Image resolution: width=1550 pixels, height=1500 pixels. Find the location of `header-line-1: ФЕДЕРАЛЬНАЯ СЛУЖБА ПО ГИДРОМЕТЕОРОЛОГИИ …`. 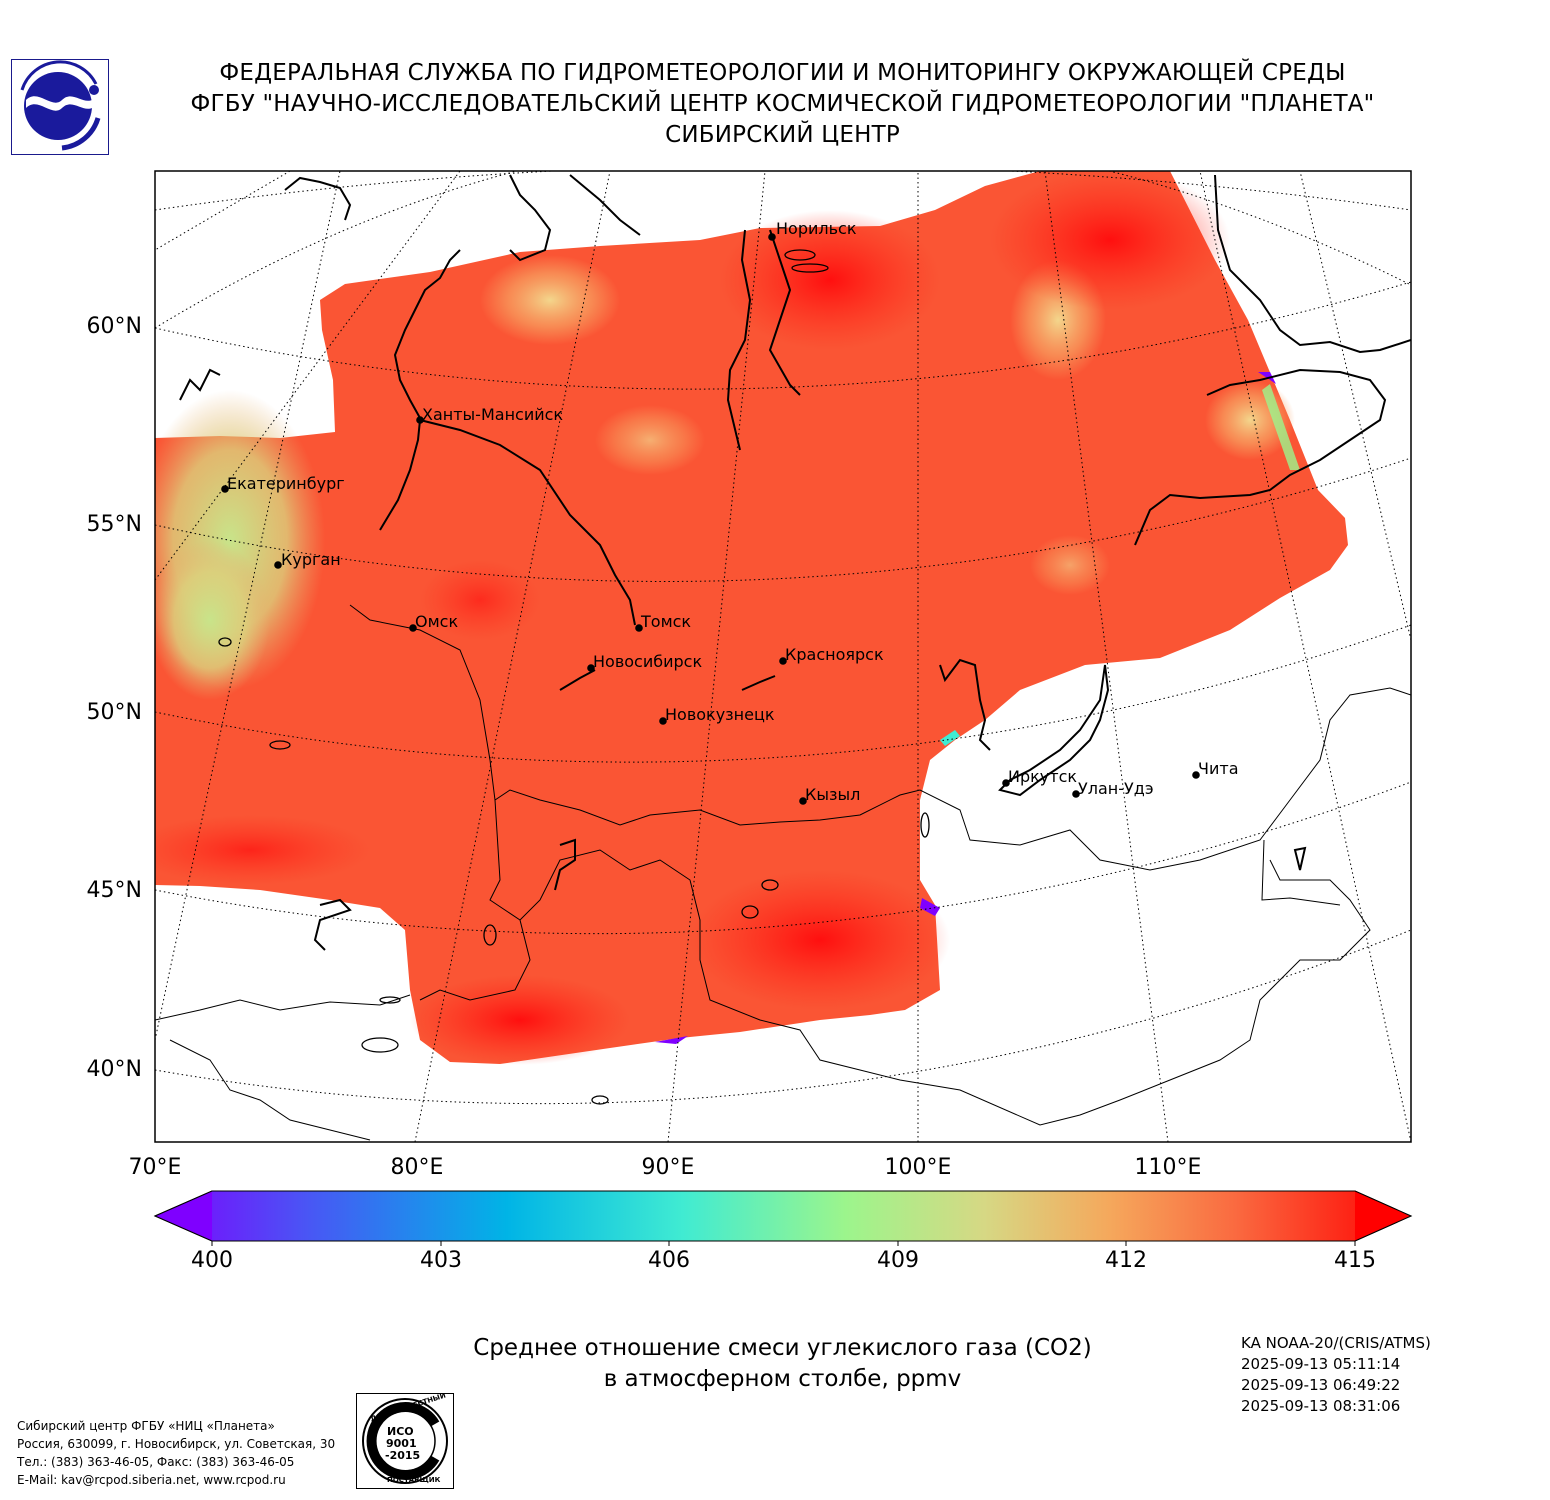

header-line-1: ФЕДЕРАЛЬНАЯ СЛУЖБА ПО ГИДРОМЕТЕОРОЛОГИИ … is located at coordinates (782, 73).